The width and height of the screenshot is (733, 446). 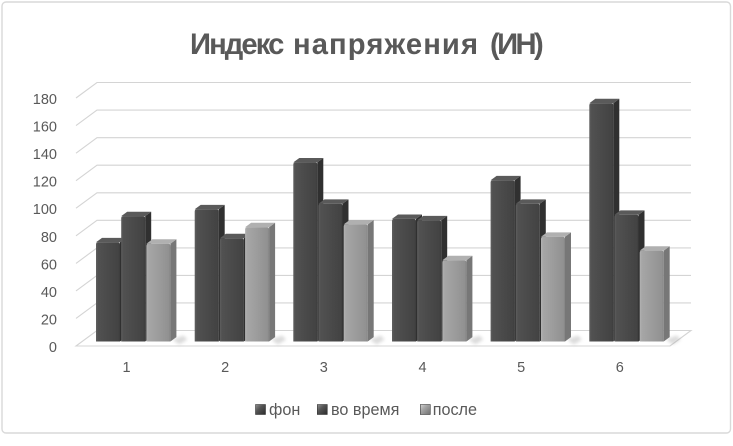 What do you see at coordinates (49, 320) in the screenshot?
I see `svg-text: 20` at bounding box center [49, 320].